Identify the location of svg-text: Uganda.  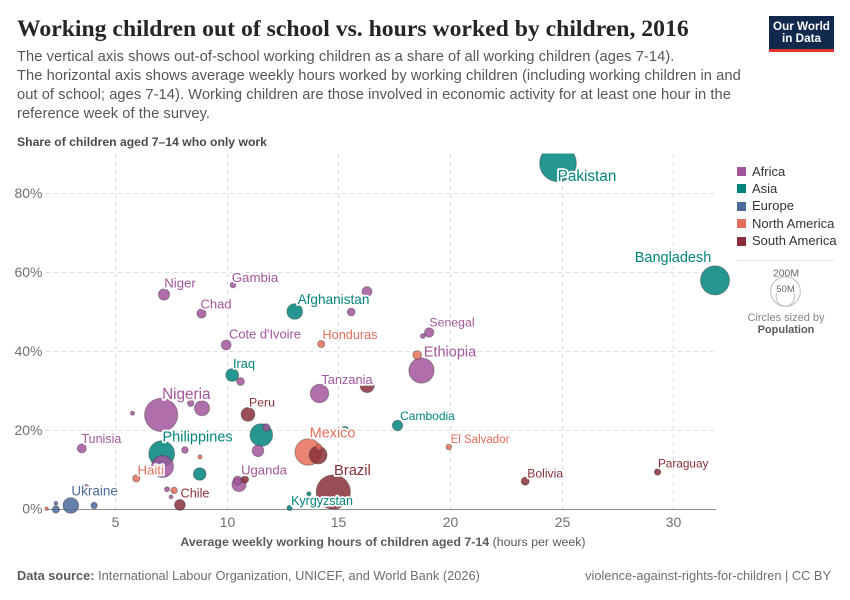
(264, 470).